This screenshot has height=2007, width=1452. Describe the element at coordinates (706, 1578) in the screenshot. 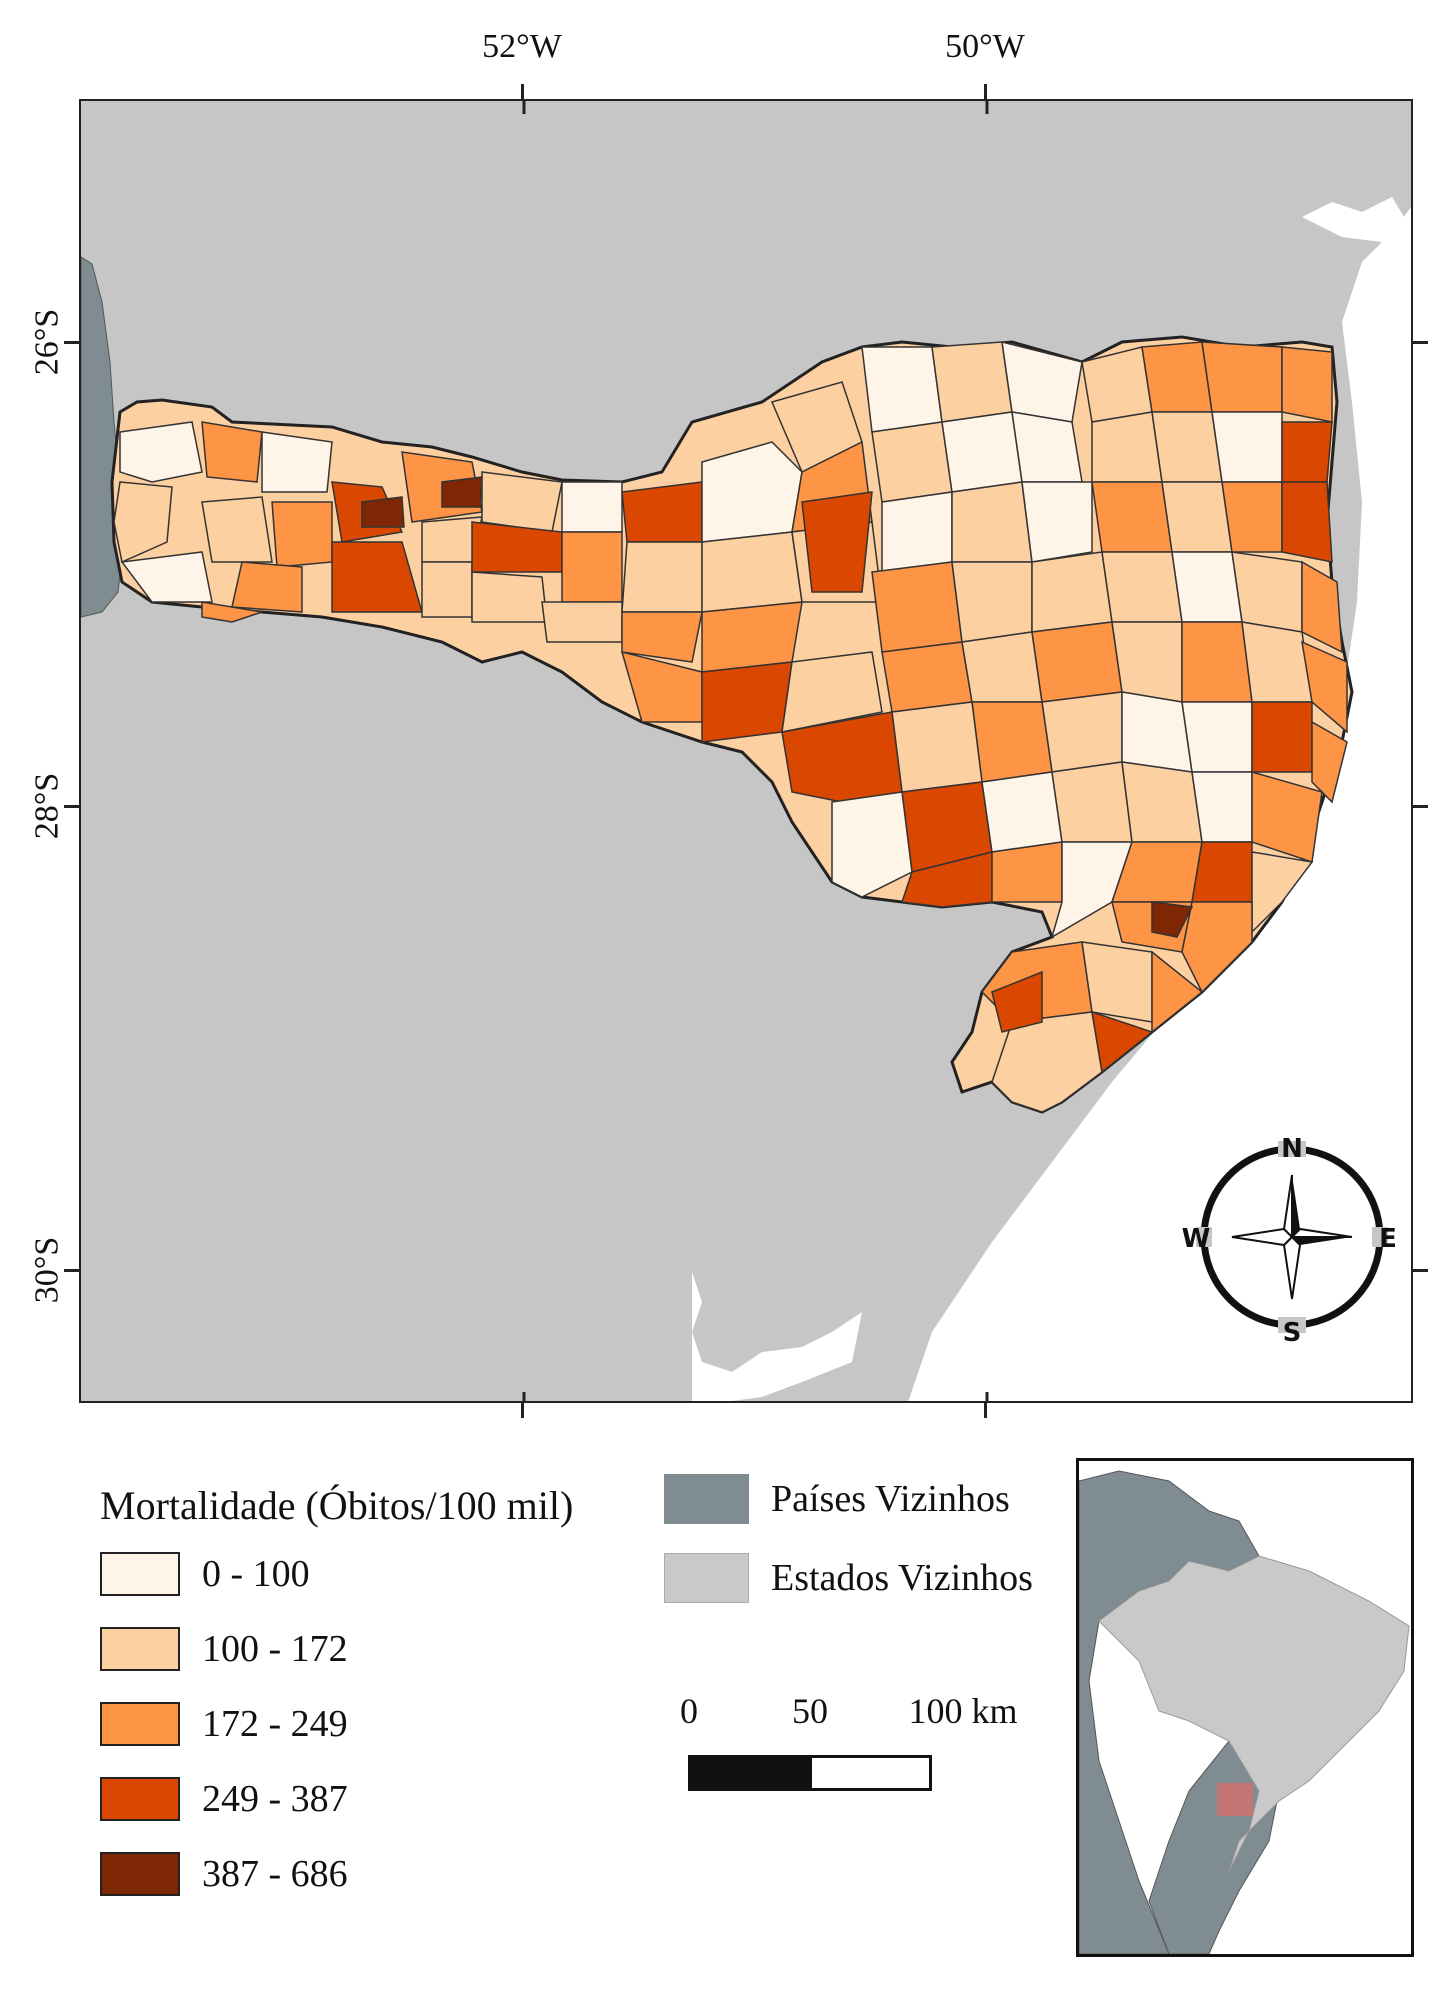

I see `legend-swatch-states` at that location.